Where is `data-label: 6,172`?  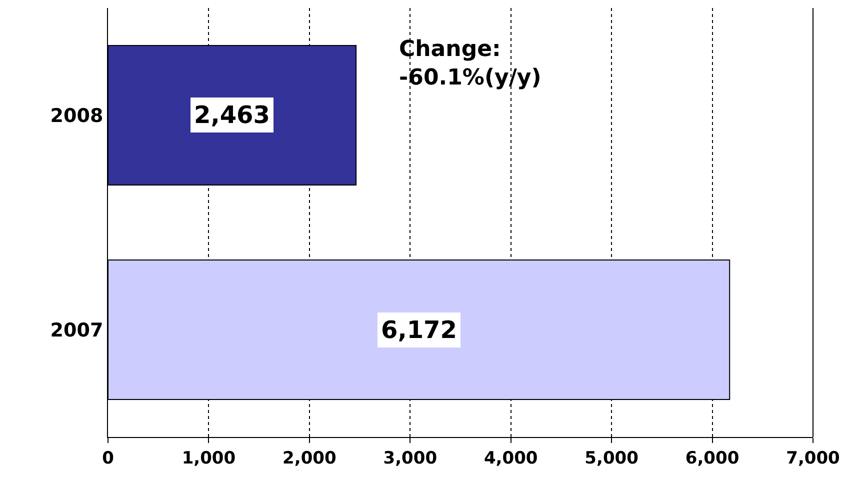 data-label: 6,172 is located at coordinates (419, 330).